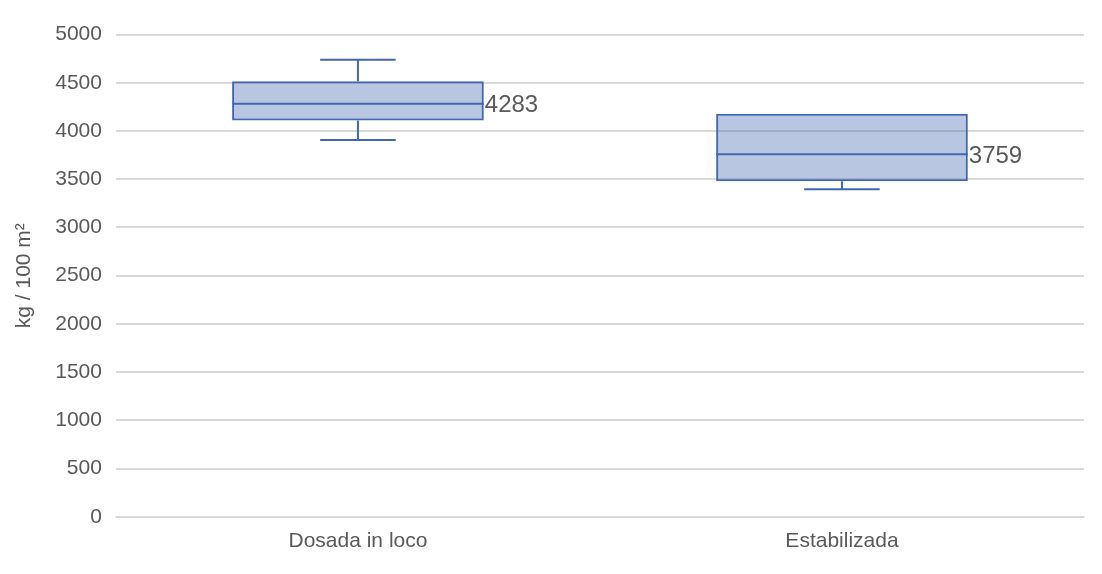 The height and width of the screenshot is (574, 1102). I want to click on y-tick-label: 3000, so click(78, 226).